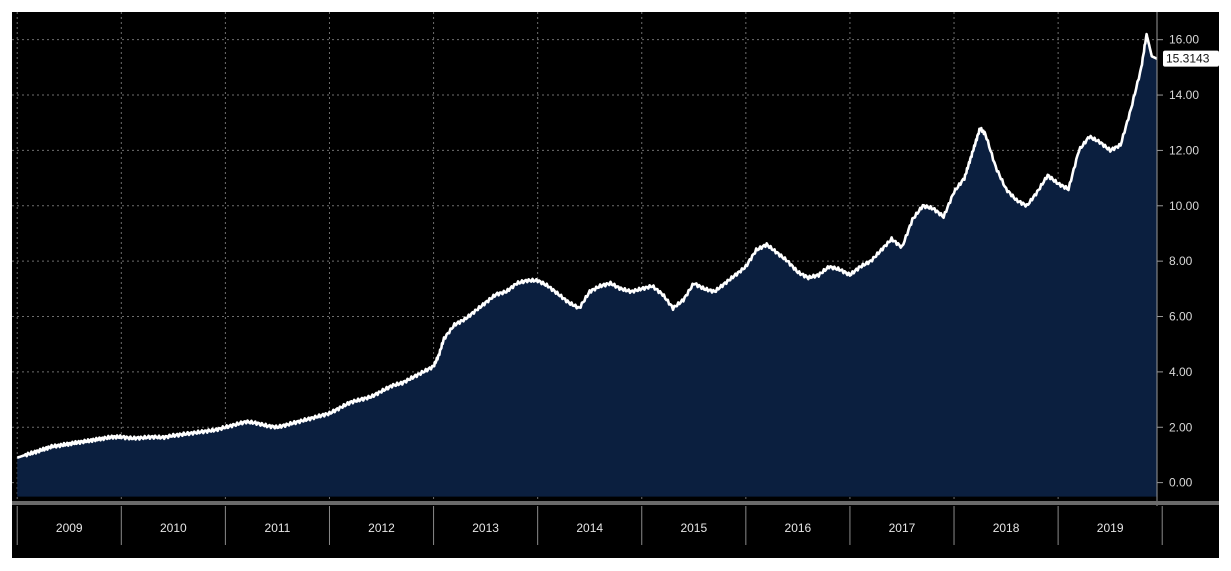 Image resolution: width=1231 pixels, height=571 pixels. I want to click on y-tick-label: 2.00, so click(1181, 427).